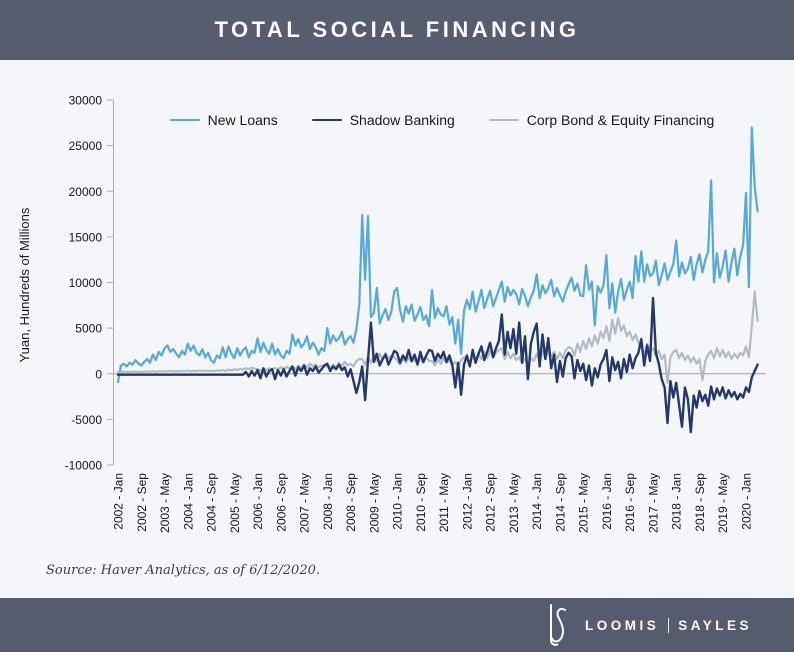 The width and height of the screenshot is (794, 652). What do you see at coordinates (467, 501) in the screenshot?
I see `x-tick-label: 2012 - Jan` at bounding box center [467, 501].